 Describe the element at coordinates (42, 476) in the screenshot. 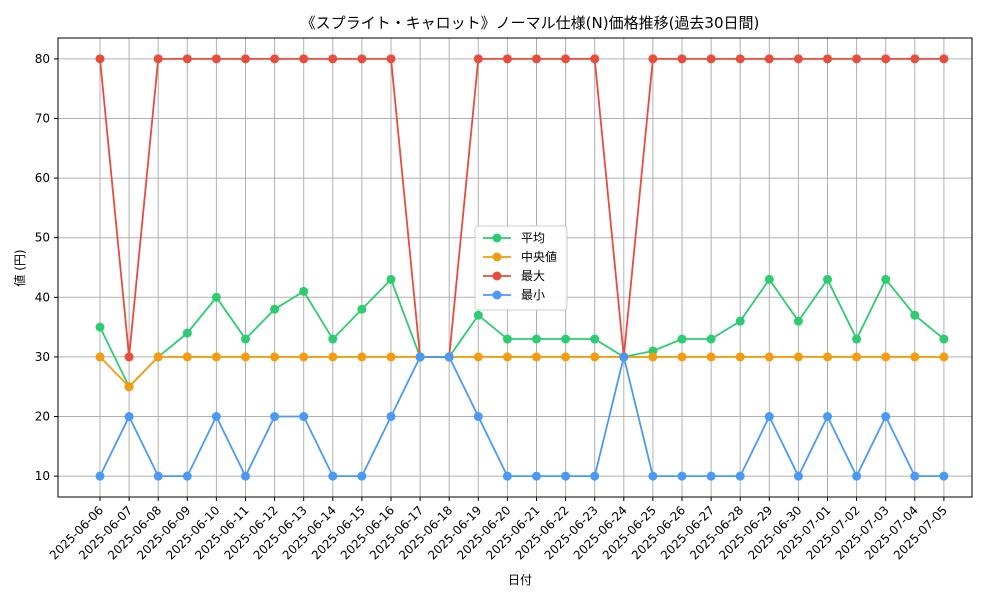

I see `y-tick-label: 10` at that location.